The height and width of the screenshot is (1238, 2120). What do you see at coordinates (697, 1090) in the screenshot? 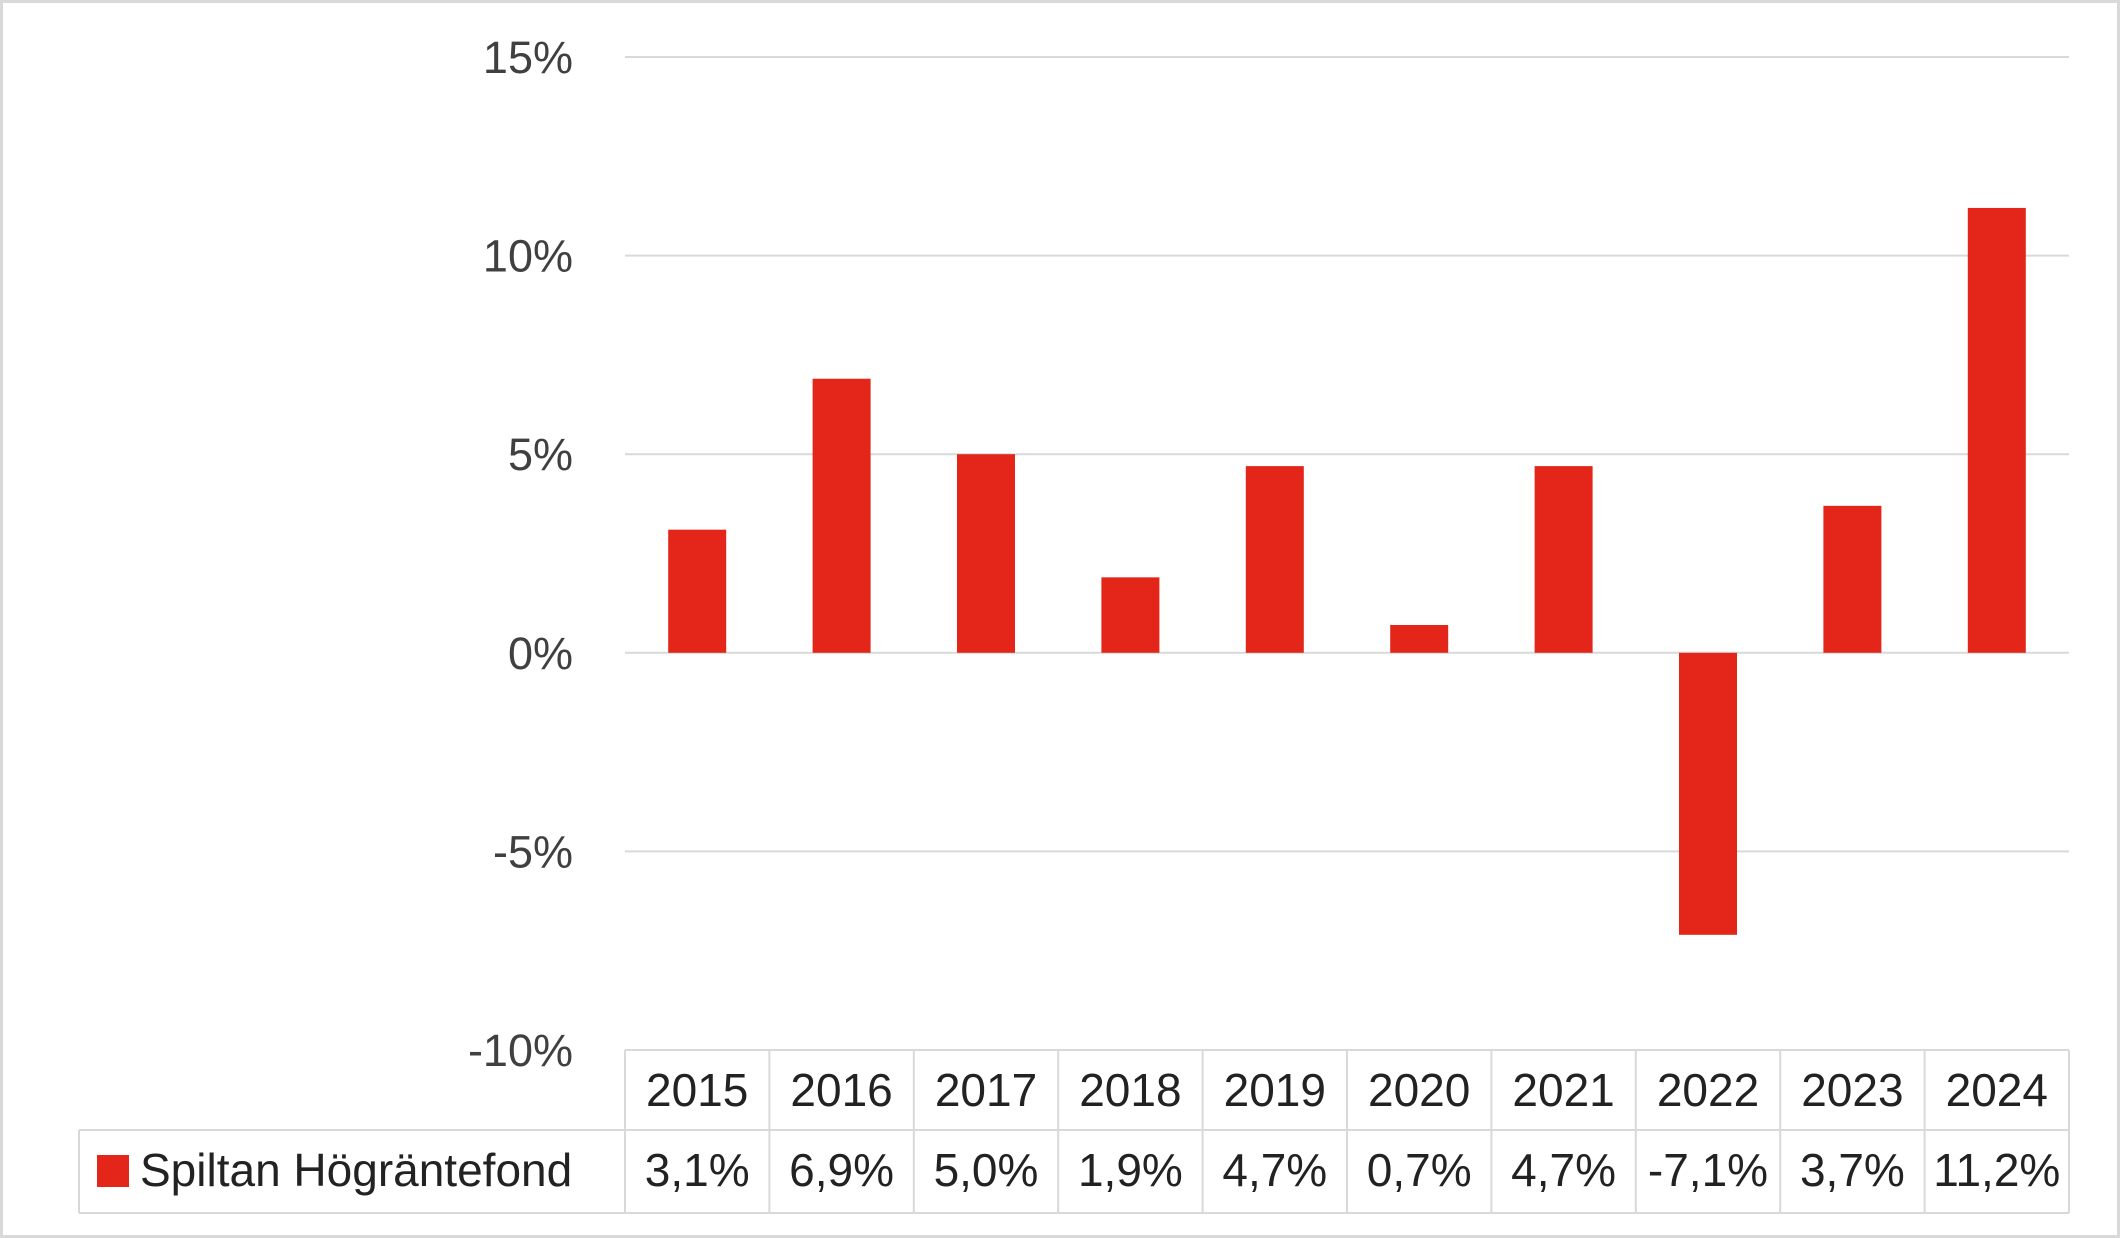
I see `x-tick-label: 2015` at bounding box center [697, 1090].